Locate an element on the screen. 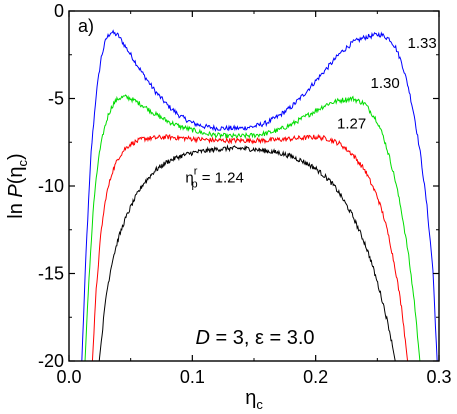 The width and height of the screenshot is (457, 414). y-axis-label-open: (η is located at coordinates (16, 175).